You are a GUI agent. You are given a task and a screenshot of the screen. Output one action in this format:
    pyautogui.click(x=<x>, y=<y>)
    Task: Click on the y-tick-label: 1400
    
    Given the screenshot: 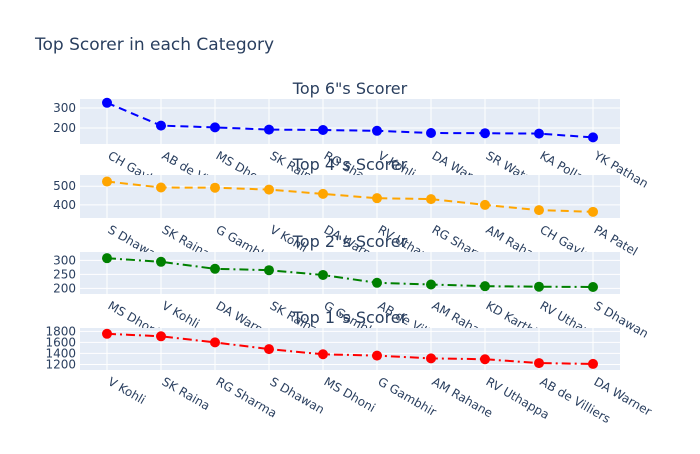 What is the action you would take?
    pyautogui.click(x=60, y=353)
    